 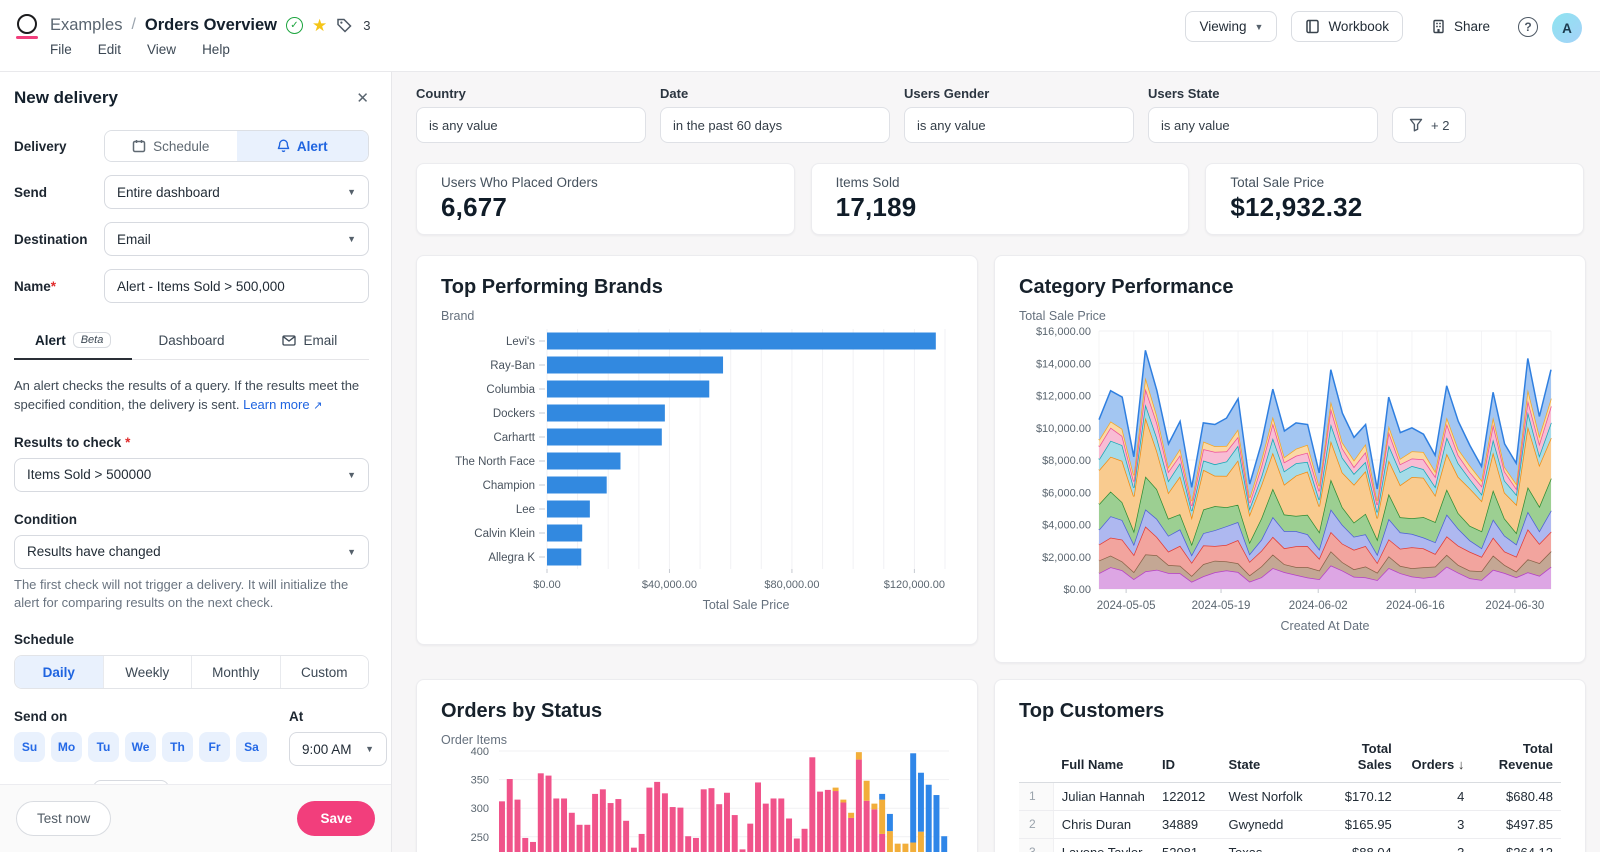 What do you see at coordinates (27, 29) in the screenshot?
I see `sigma-logo` at bounding box center [27, 29].